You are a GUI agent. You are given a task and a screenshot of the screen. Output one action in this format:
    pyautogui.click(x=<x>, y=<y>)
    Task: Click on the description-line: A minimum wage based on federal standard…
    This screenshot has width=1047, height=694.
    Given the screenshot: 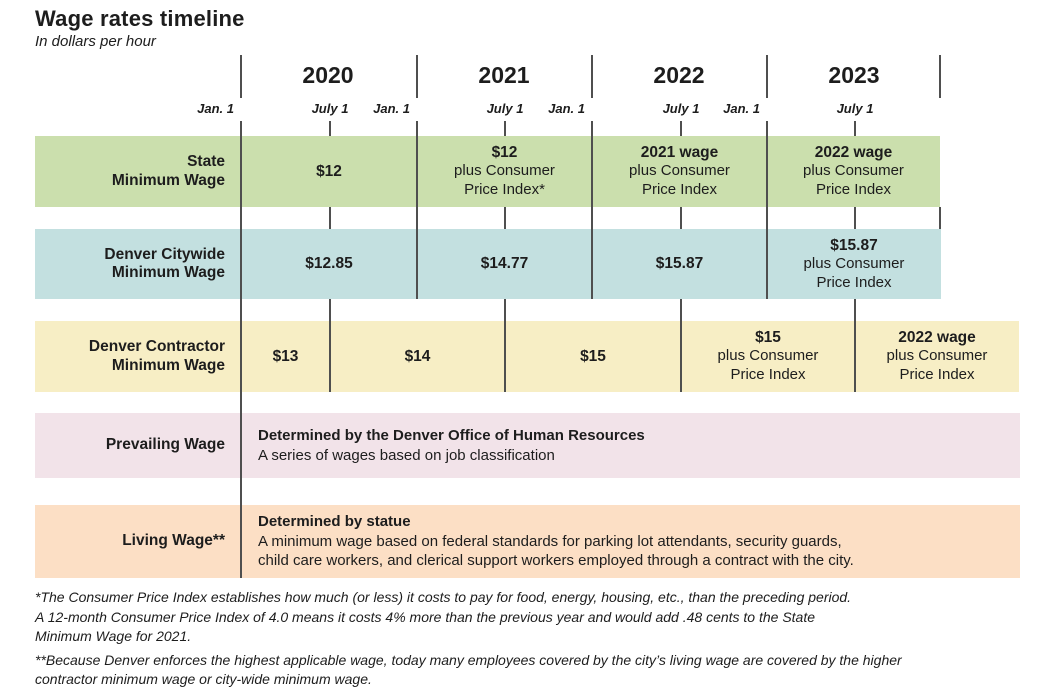 What is the action you would take?
    pyautogui.click(x=550, y=541)
    